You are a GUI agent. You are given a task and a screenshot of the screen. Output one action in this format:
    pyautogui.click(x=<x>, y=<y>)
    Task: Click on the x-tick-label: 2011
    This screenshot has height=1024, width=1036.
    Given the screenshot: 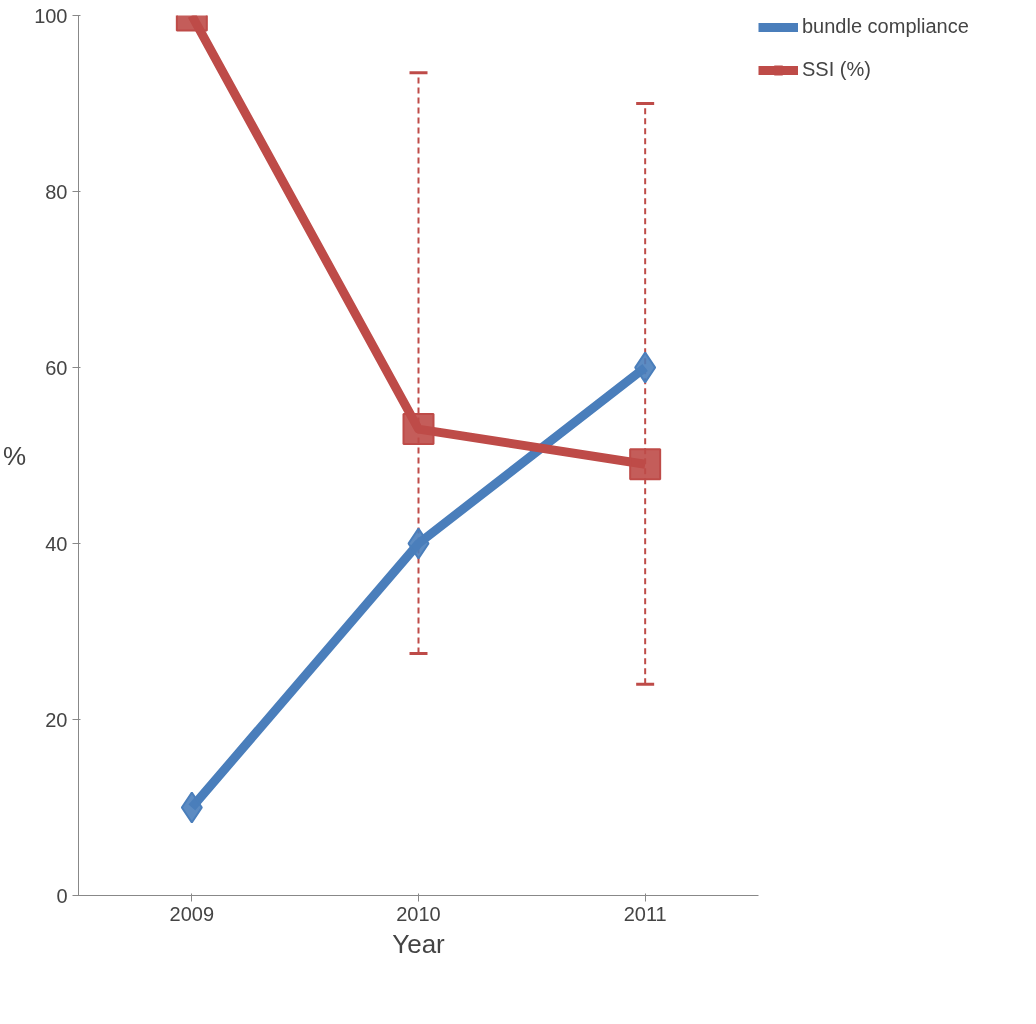 What is the action you would take?
    pyautogui.click(x=645, y=913)
    